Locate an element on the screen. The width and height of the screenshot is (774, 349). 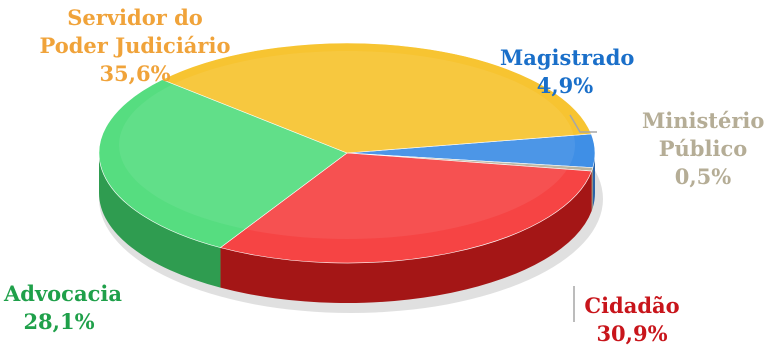
label-servidor-line1: Servidor do is located at coordinates (135, 18).